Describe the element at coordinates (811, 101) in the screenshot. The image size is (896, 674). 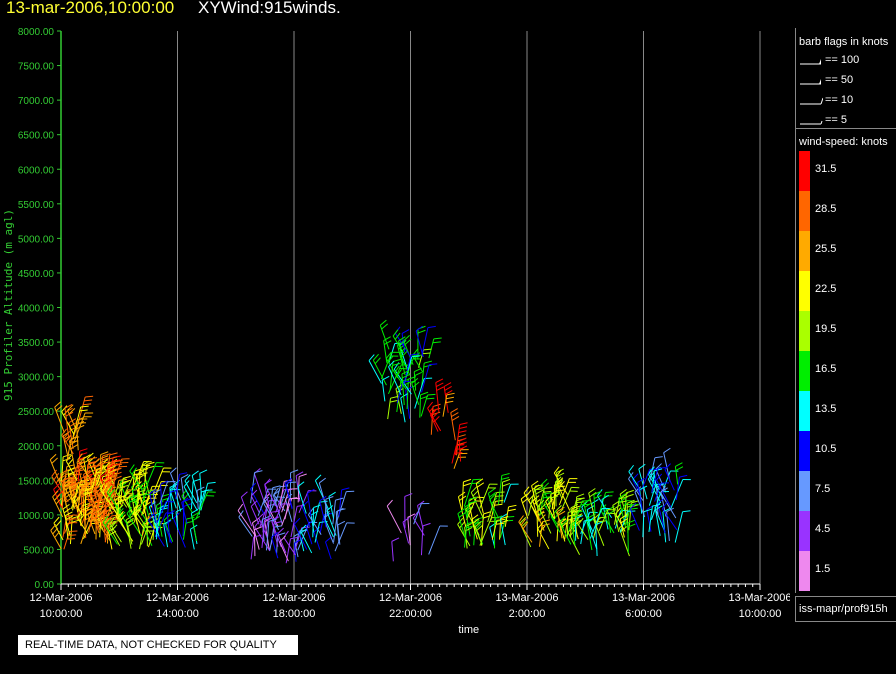
I see `barb-sample-icon` at that location.